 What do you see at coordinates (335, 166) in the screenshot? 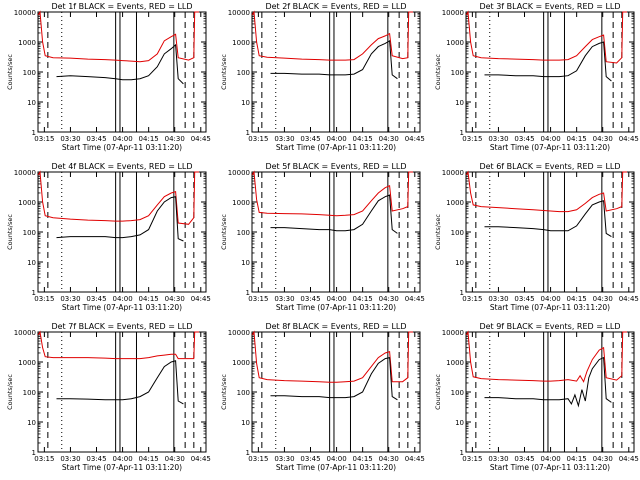
I see `panel-title: Det 5f BLACK = Events, RED = LLD` at bounding box center [335, 166].